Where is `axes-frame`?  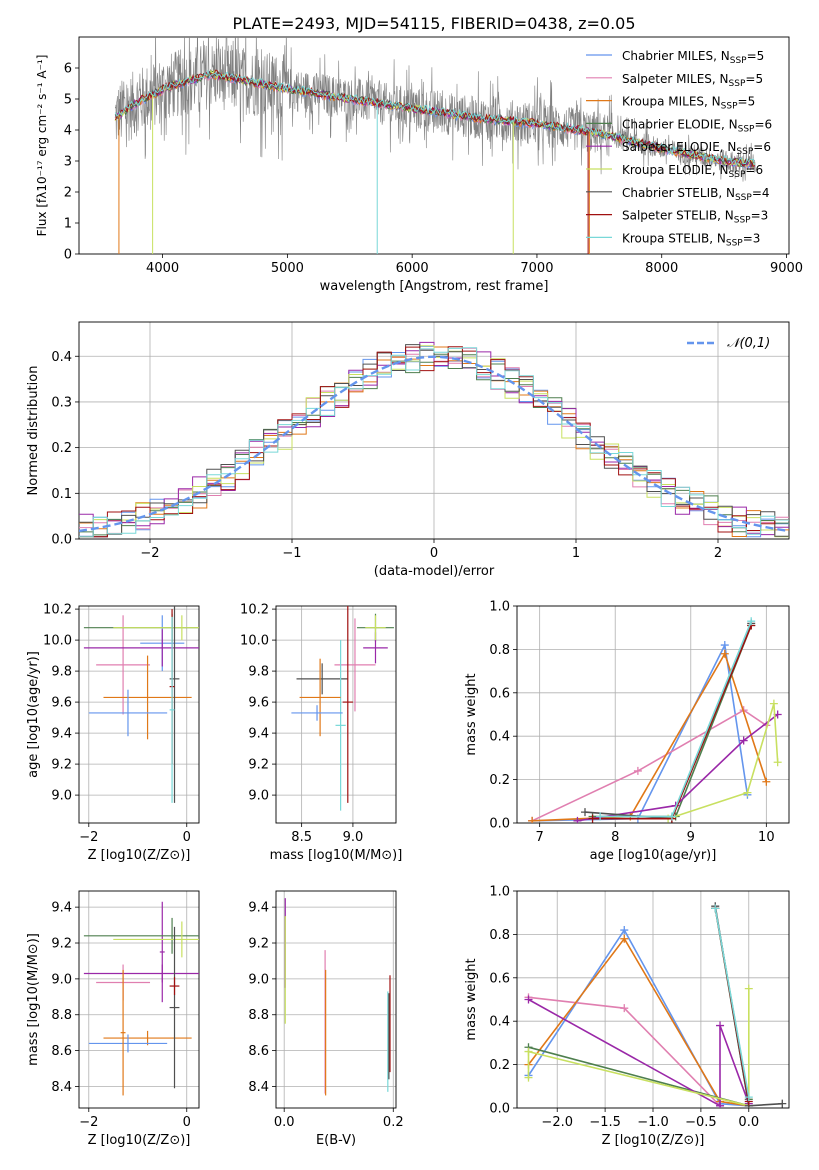 axes-frame is located at coordinates (653, 999).